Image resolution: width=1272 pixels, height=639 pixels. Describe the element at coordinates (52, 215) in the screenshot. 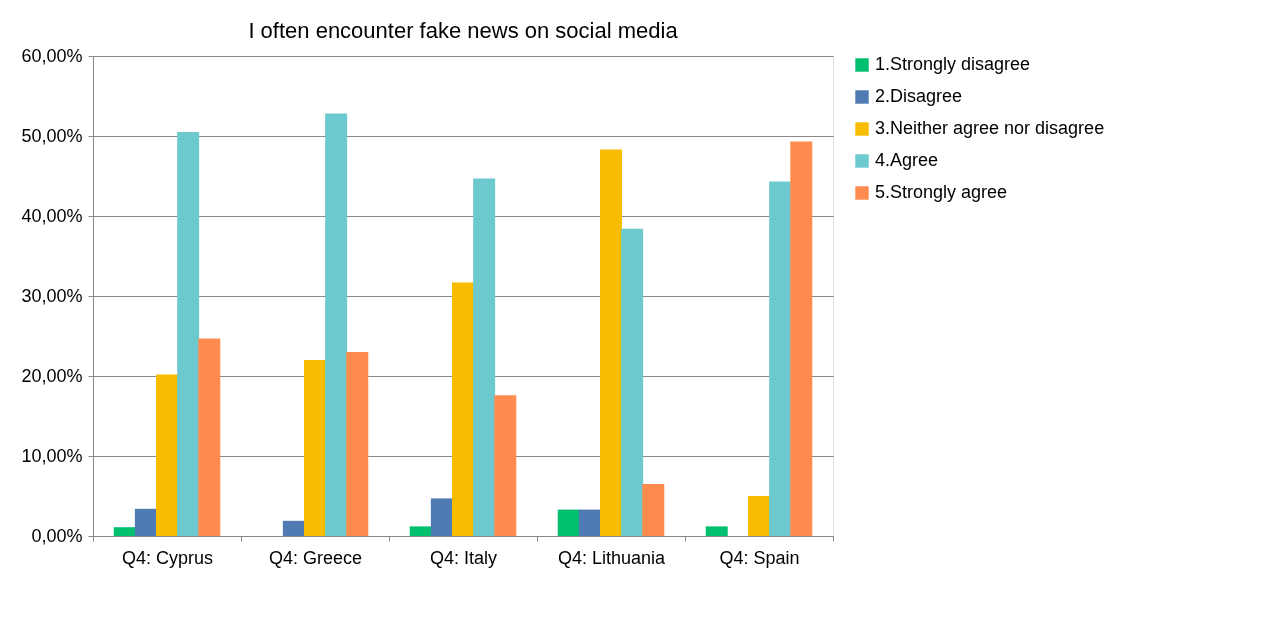

I see `y-tick-label: 40,00%` at that location.